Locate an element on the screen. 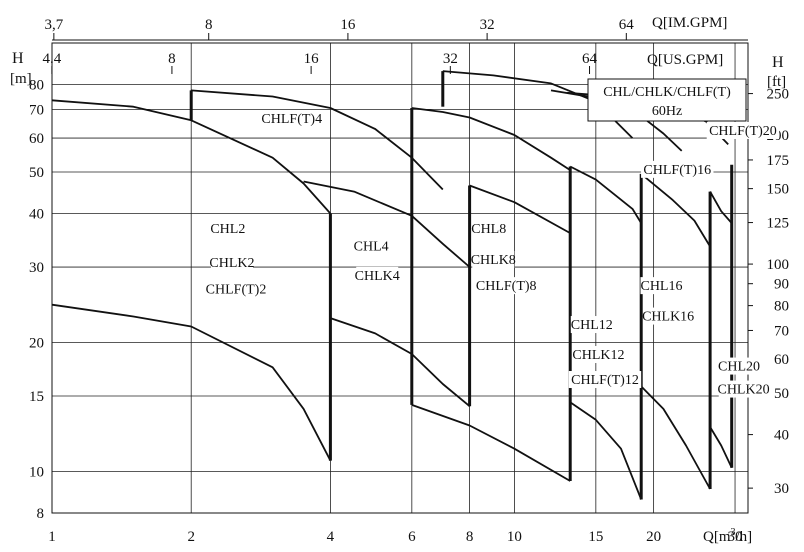 Image resolution: width=804 pixels, height=552 pixels. curve-label: CHL4 is located at coordinates (371, 246).